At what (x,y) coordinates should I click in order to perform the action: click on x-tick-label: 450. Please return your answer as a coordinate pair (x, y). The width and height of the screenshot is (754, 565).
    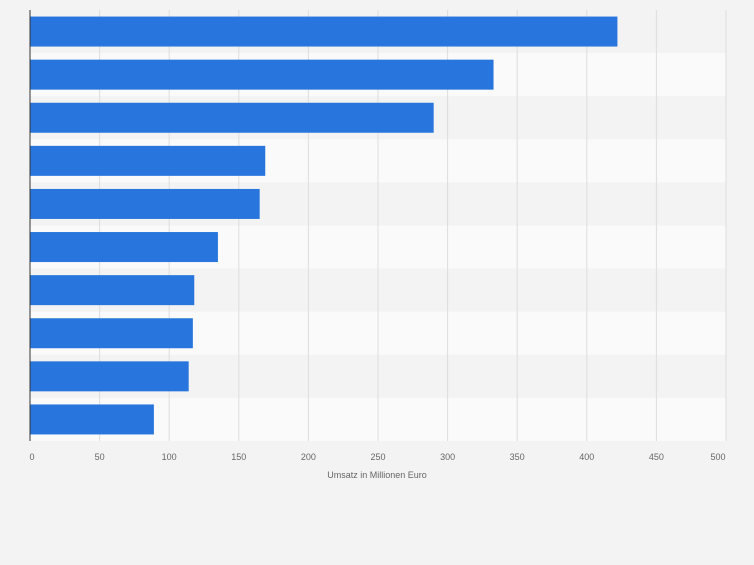
    Looking at the image, I should click on (656, 457).